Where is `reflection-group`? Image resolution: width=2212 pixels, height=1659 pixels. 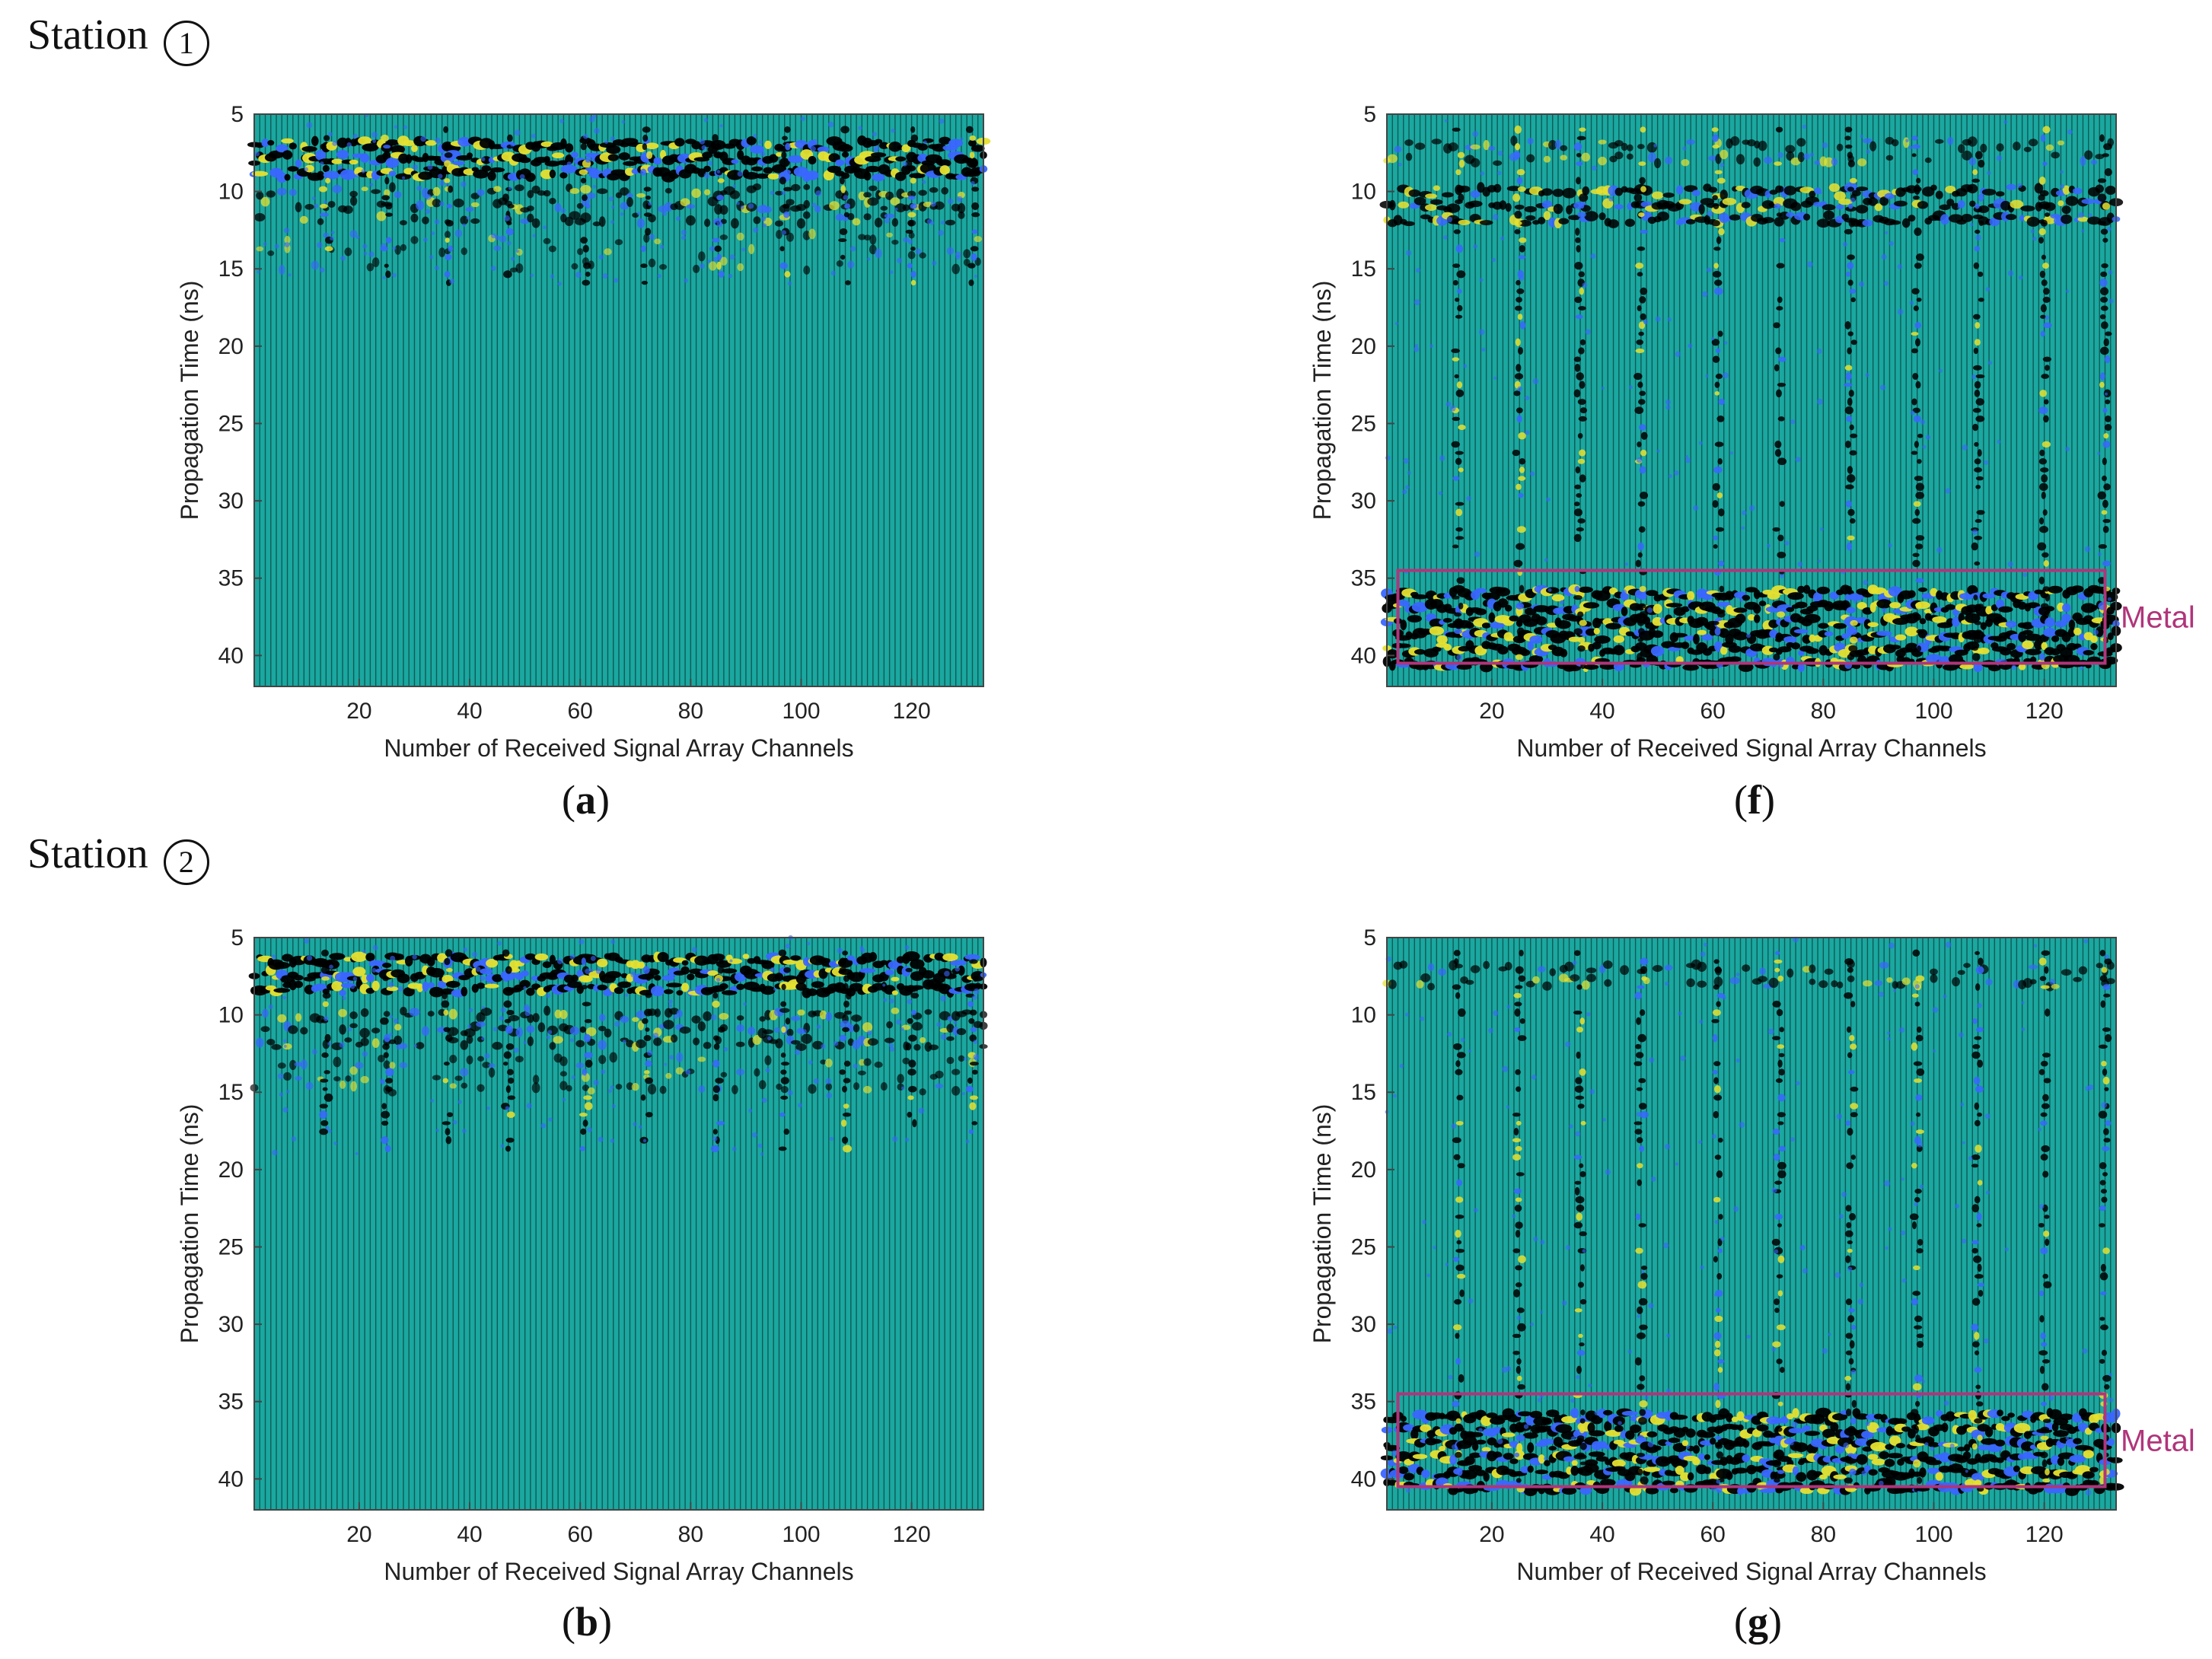 reflection-group is located at coordinates (619, 199).